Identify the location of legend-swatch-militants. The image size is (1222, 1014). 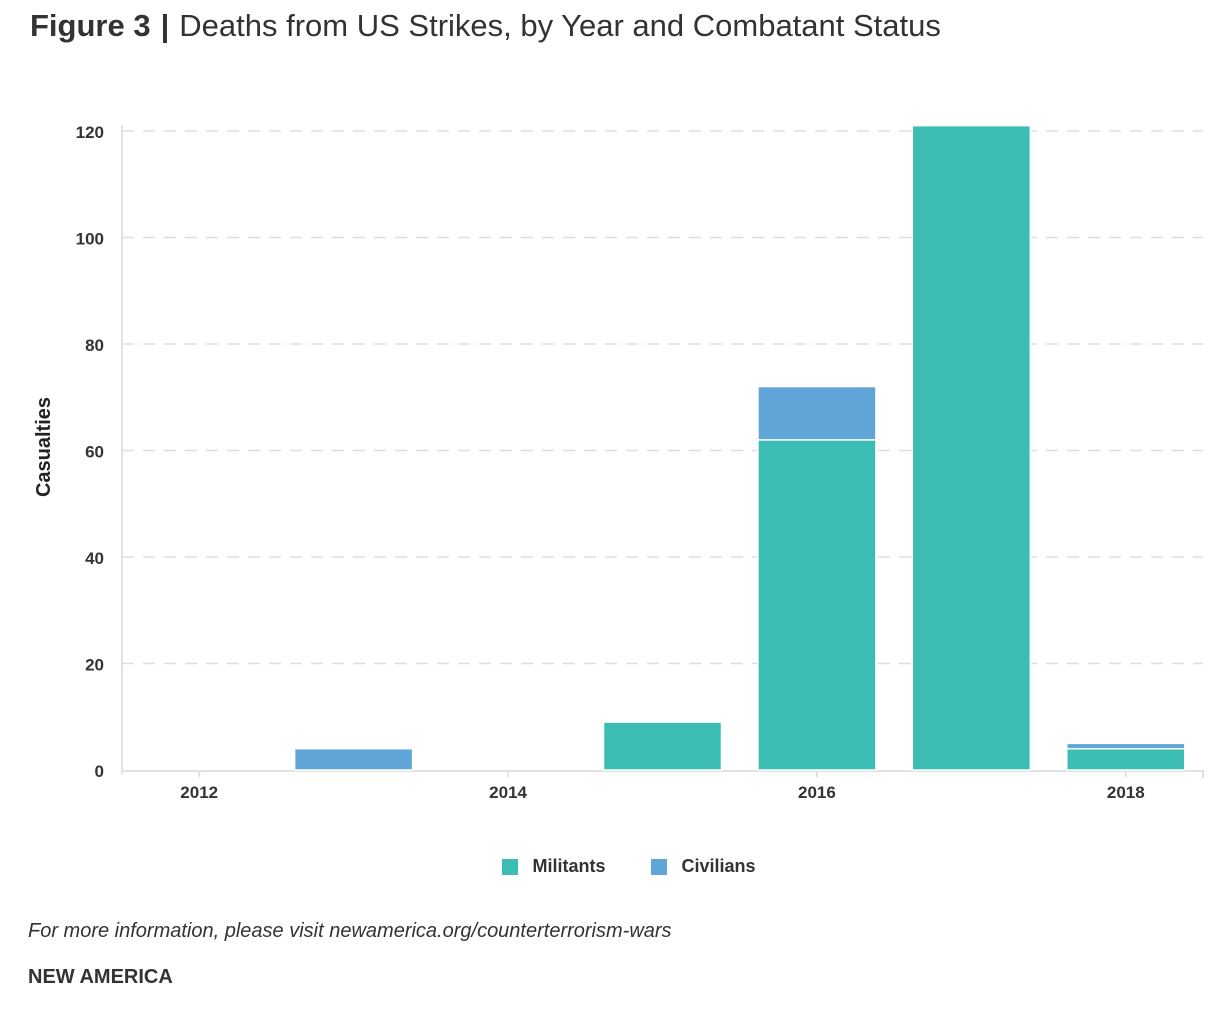
(510, 866).